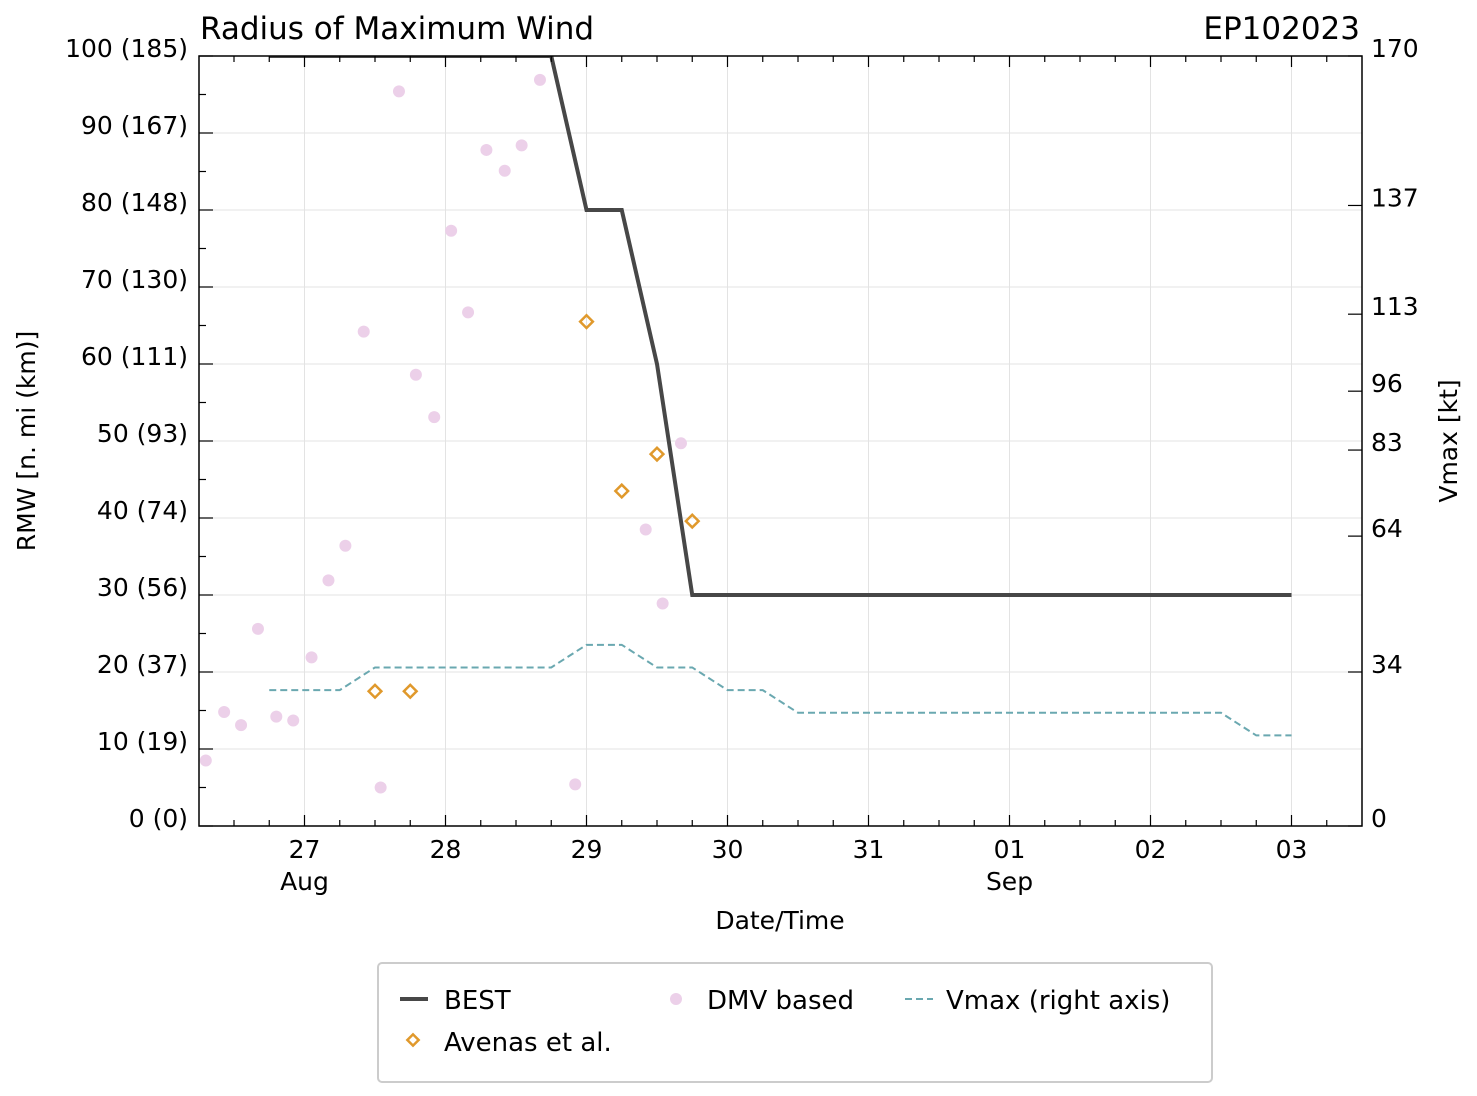 The width and height of the screenshot is (1477, 1096). What do you see at coordinates (1395, 48) in the screenshot?
I see `y2-tick-label: 170` at bounding box center [1395, 48].